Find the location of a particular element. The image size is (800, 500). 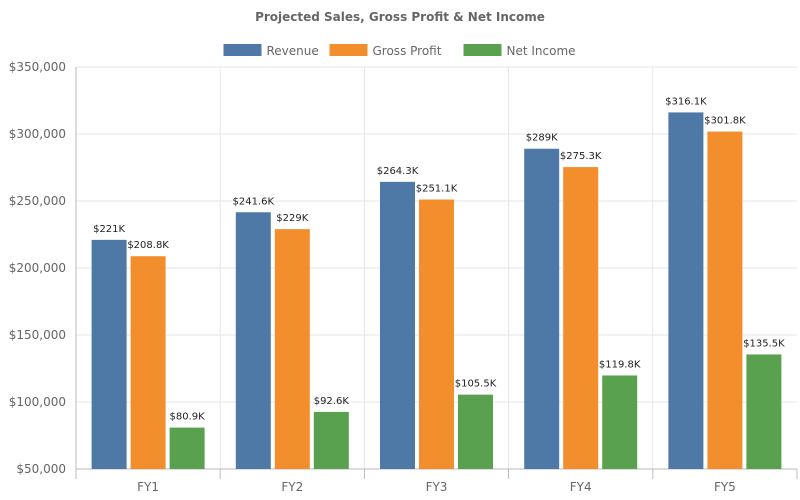

data-label: $264.3K is located at coordinates (398, 171).